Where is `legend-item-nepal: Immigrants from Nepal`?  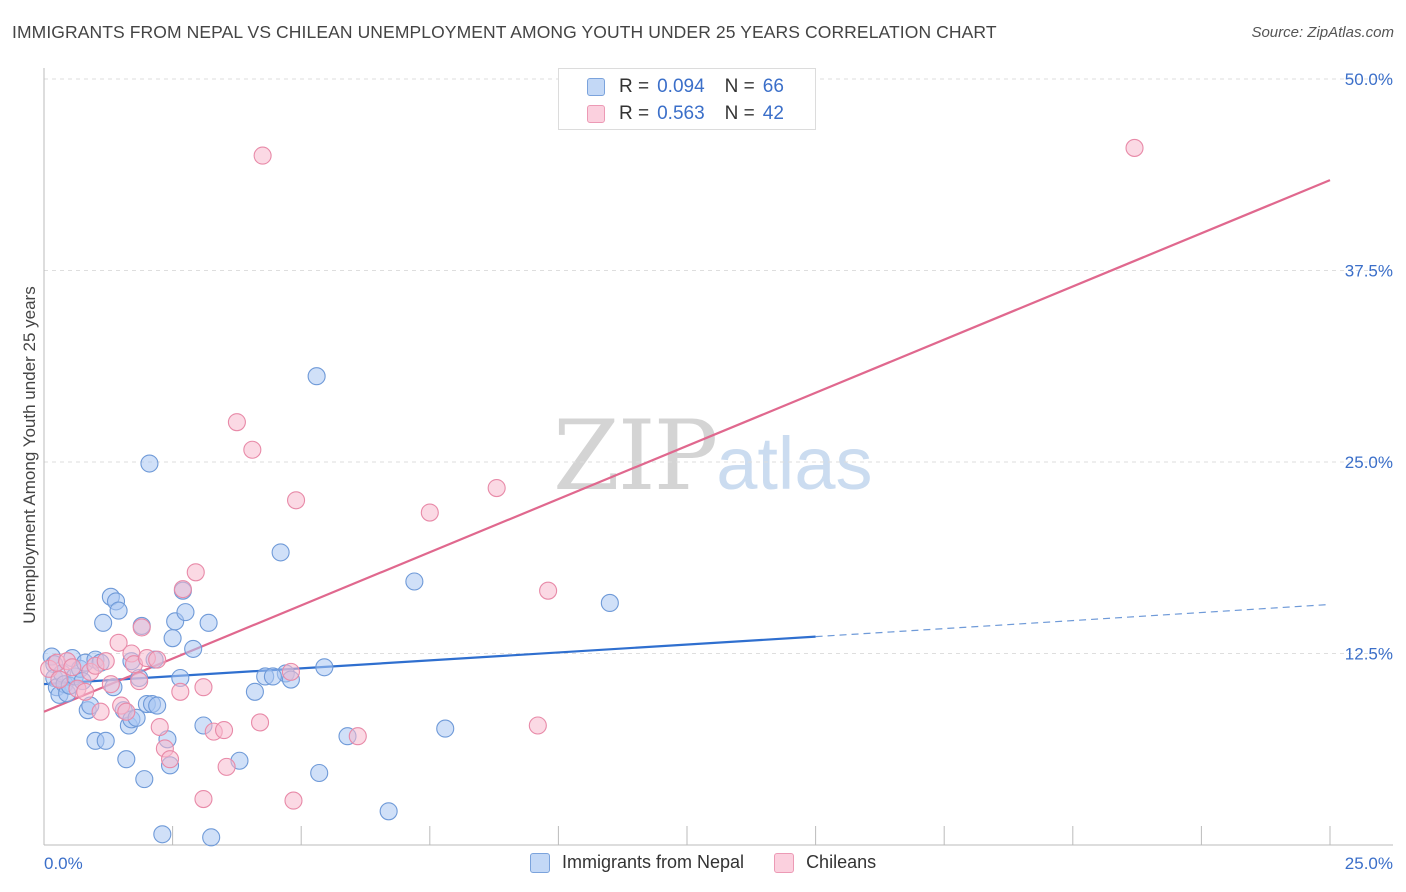 legend-item-nepal: Immigrants from Nepal is located at coordinates (637, 862).